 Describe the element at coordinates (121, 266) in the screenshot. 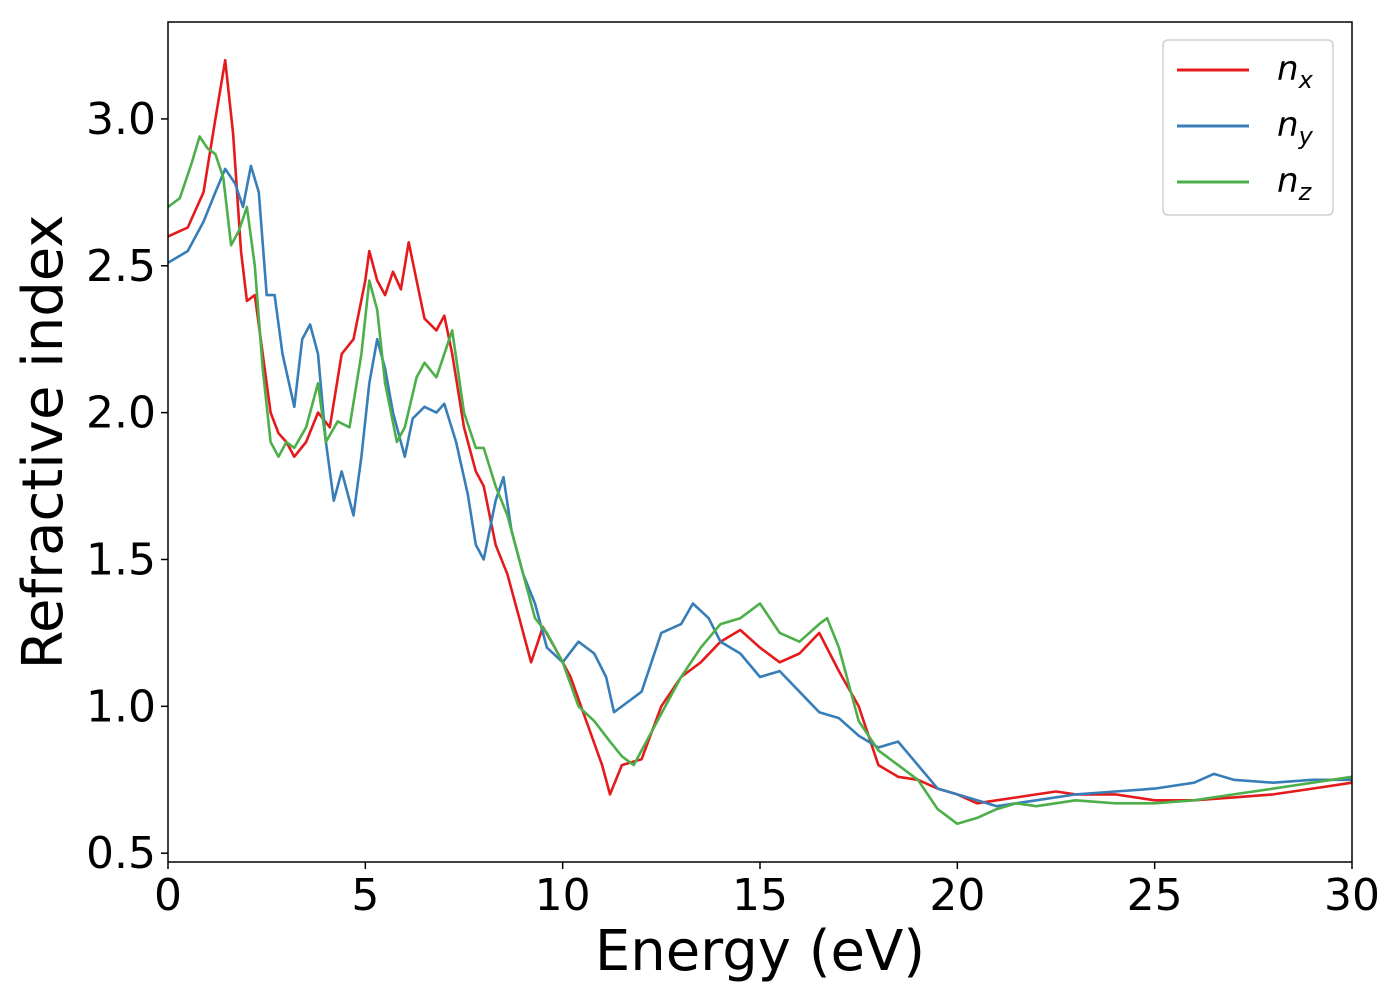

I see `y-tick-label: 2.5` at that location.